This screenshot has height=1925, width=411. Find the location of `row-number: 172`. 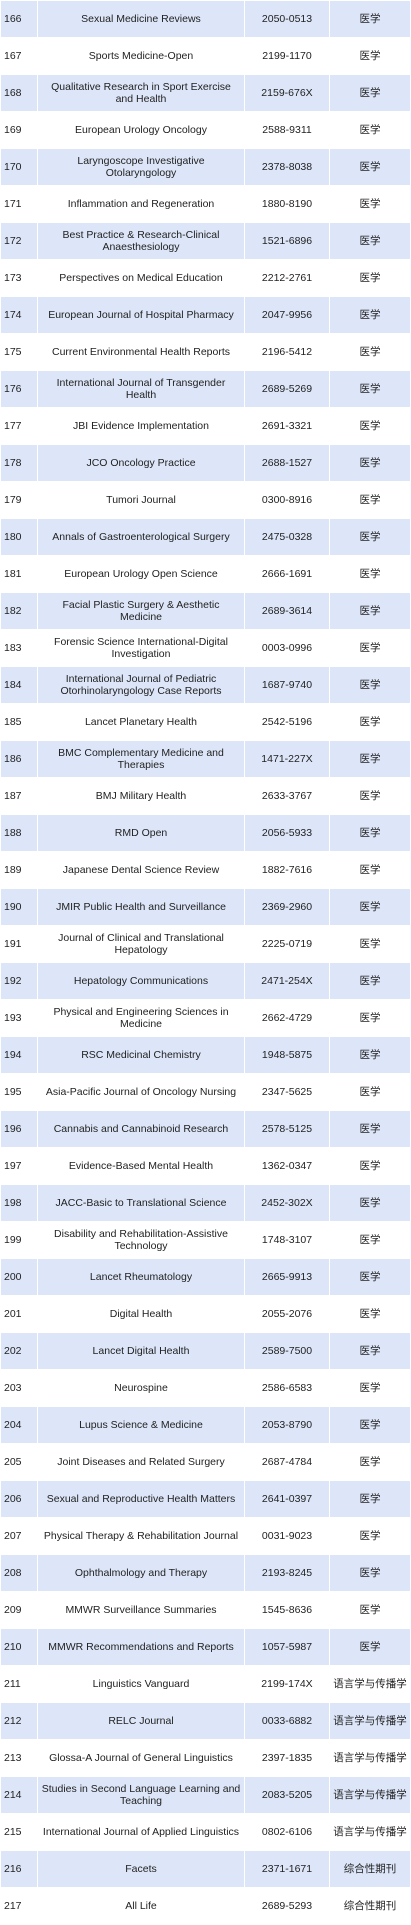

row-number: 172 is located at coordinates (19, 241).